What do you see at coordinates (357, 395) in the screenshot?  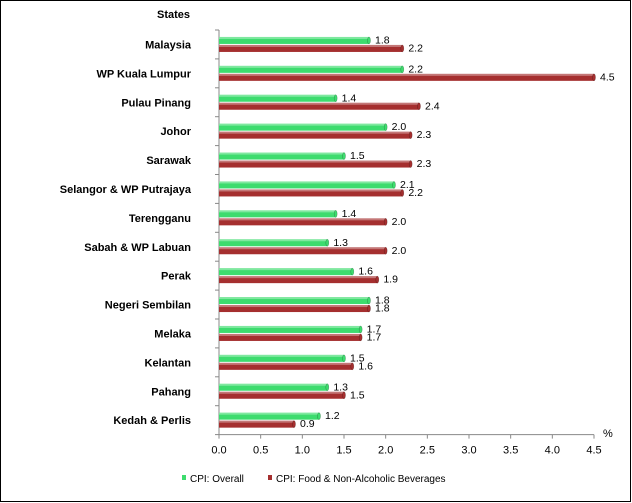 I see `data-label-food: 1.5` at bounding box center [357, 395].